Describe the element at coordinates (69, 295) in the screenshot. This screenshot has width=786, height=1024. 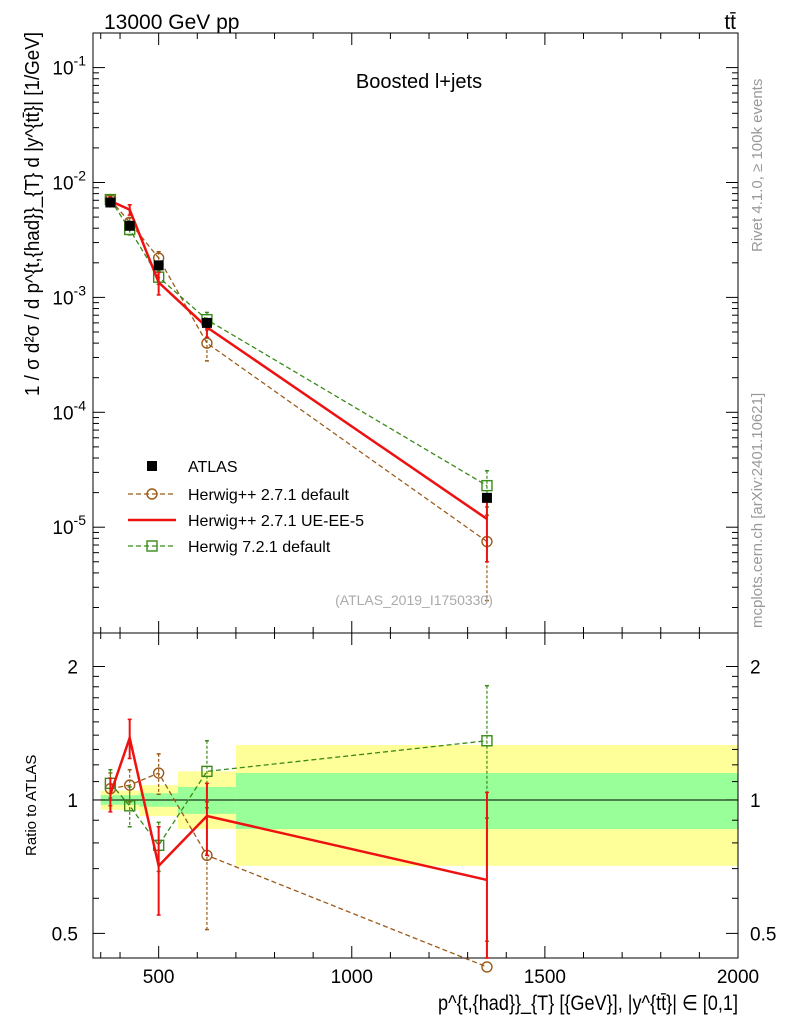
I see `y-tick-label--3: 10⁻³` at that location.